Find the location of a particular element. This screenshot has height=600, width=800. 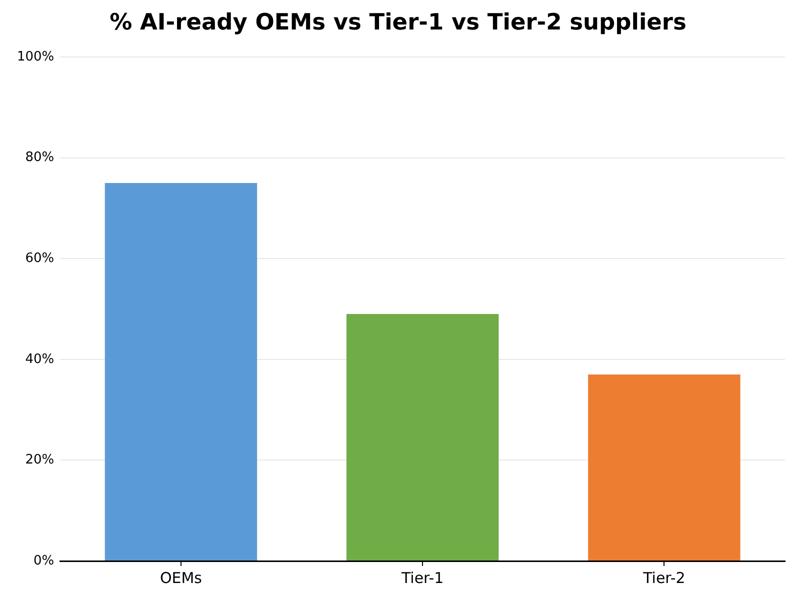

y-tick-label: 60% is located at coordinates (39, 258).